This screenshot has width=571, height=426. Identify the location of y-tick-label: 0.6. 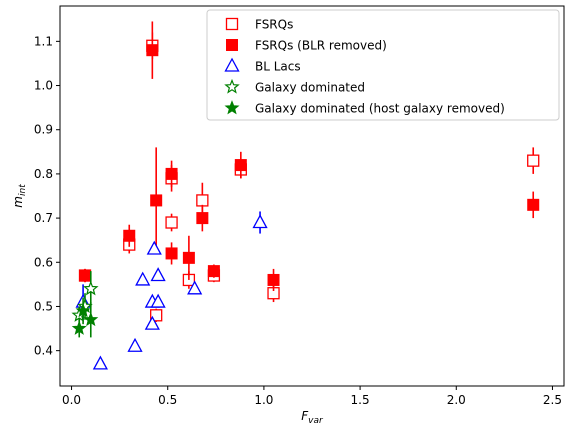
(43, 262).